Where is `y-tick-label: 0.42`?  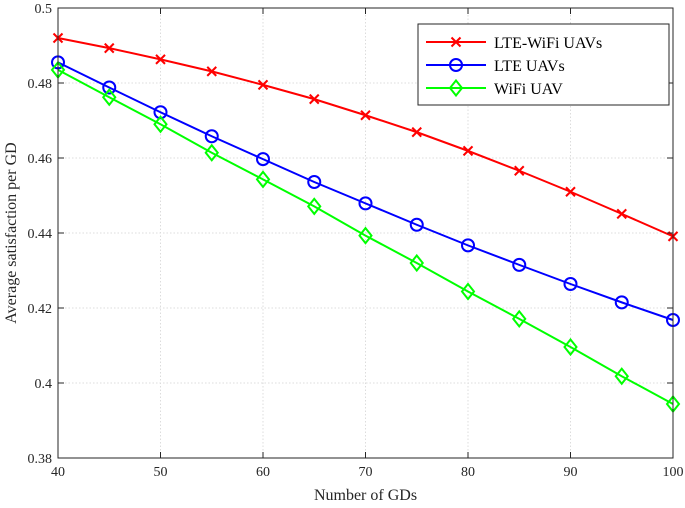
y-tick-label: 0.42 is located at coordinates (40, 309).